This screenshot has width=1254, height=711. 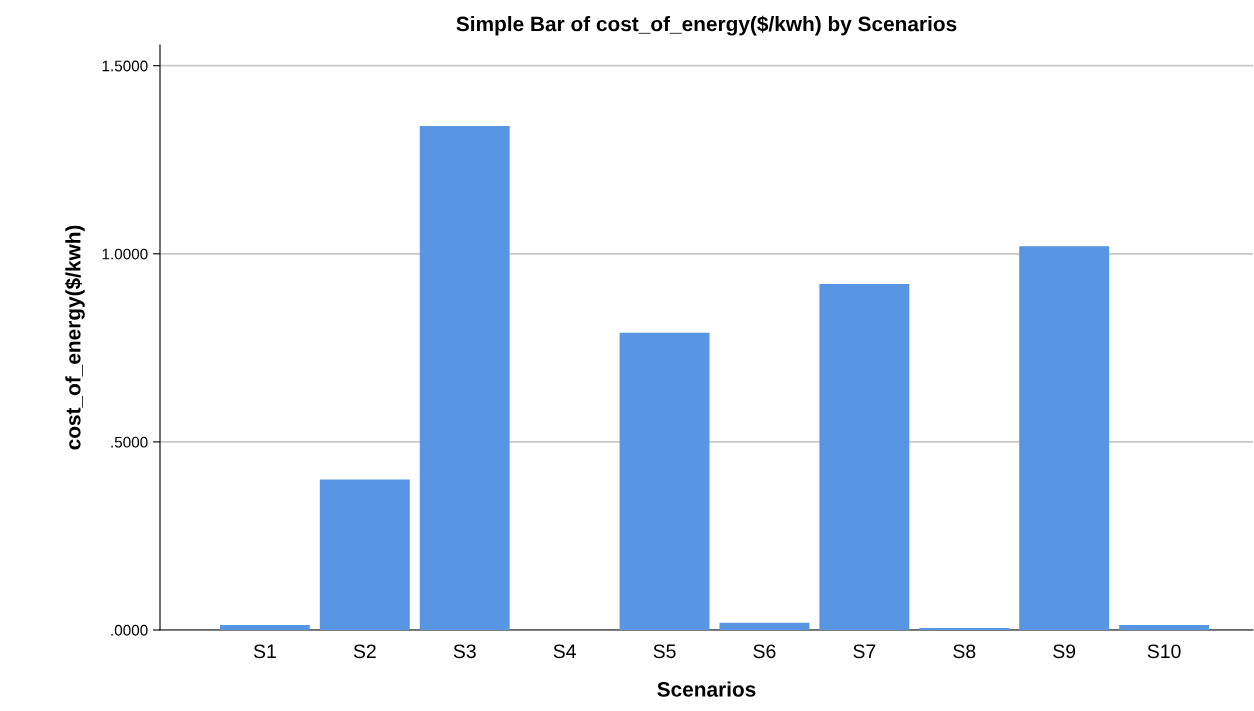 What do you see at coordinates (964, 651) in the screenshot?
I see `x-tick-label: S8` at bounding box center [964, 651].